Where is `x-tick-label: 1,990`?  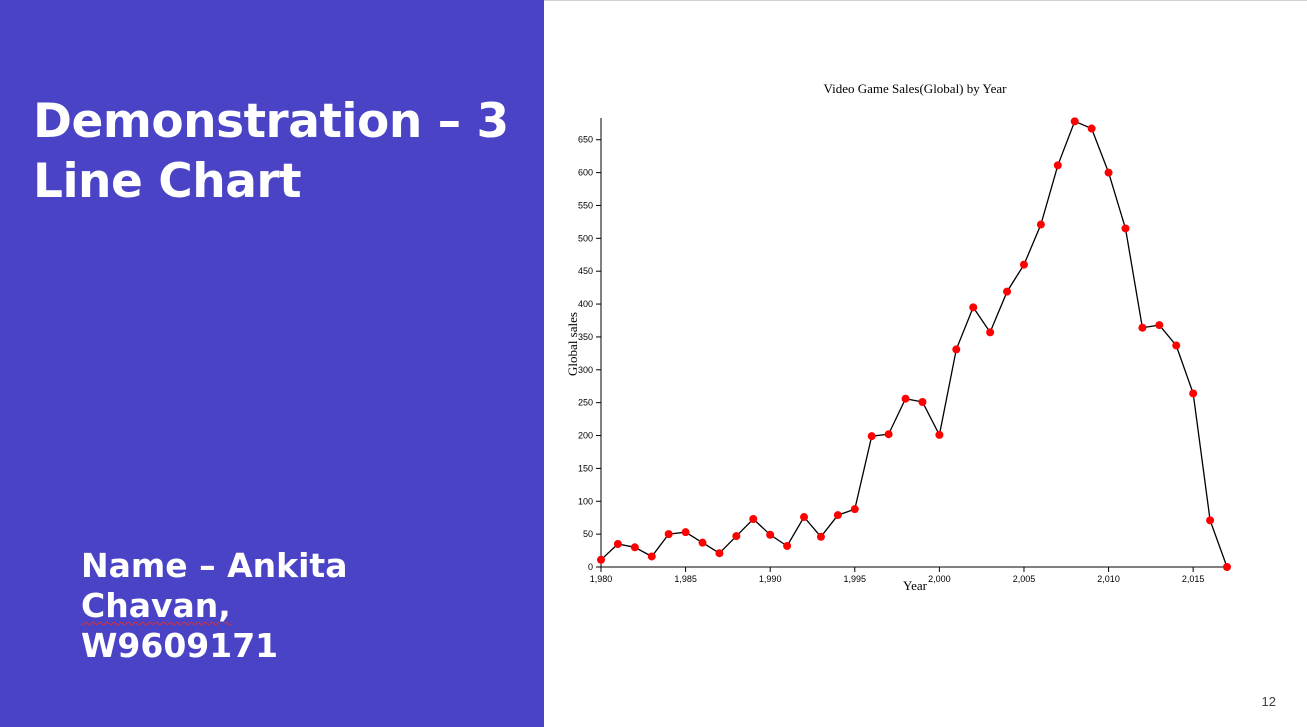
x-tick-label: 1,990 is located at coordinates (770, 579).